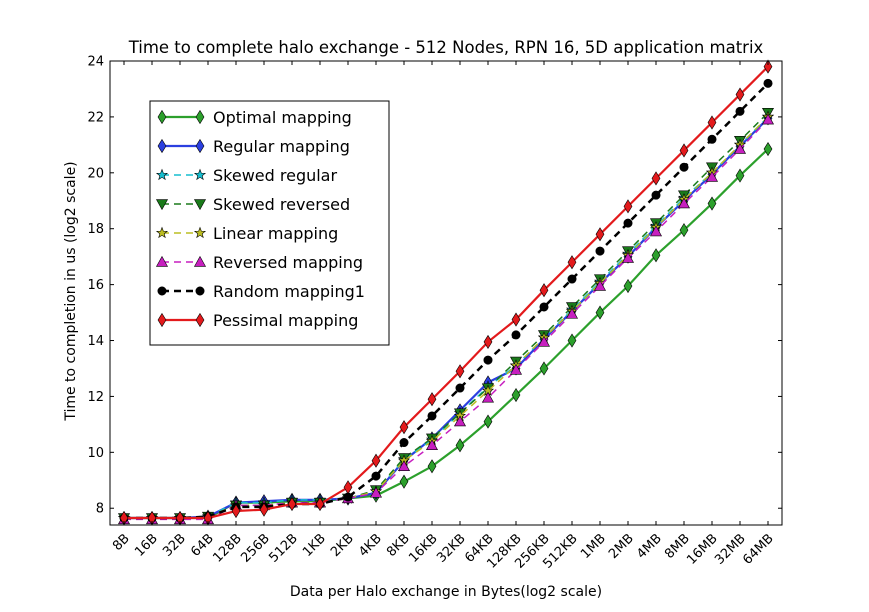  What do you see at coordinates (146, 545) in the screenshot?
I see `x-tick-label: 16B` at bounding box center [146, 545].